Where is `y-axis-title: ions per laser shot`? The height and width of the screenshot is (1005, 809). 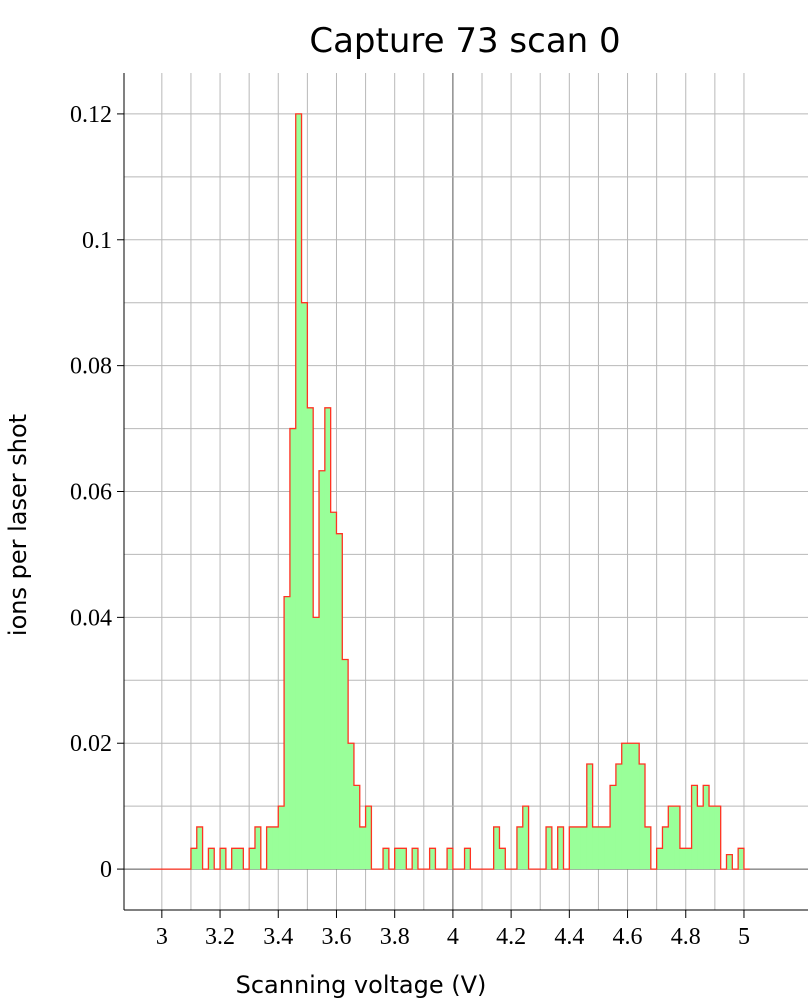
y-axis-title: ions per laser shot is located at coordinates (18, 525).